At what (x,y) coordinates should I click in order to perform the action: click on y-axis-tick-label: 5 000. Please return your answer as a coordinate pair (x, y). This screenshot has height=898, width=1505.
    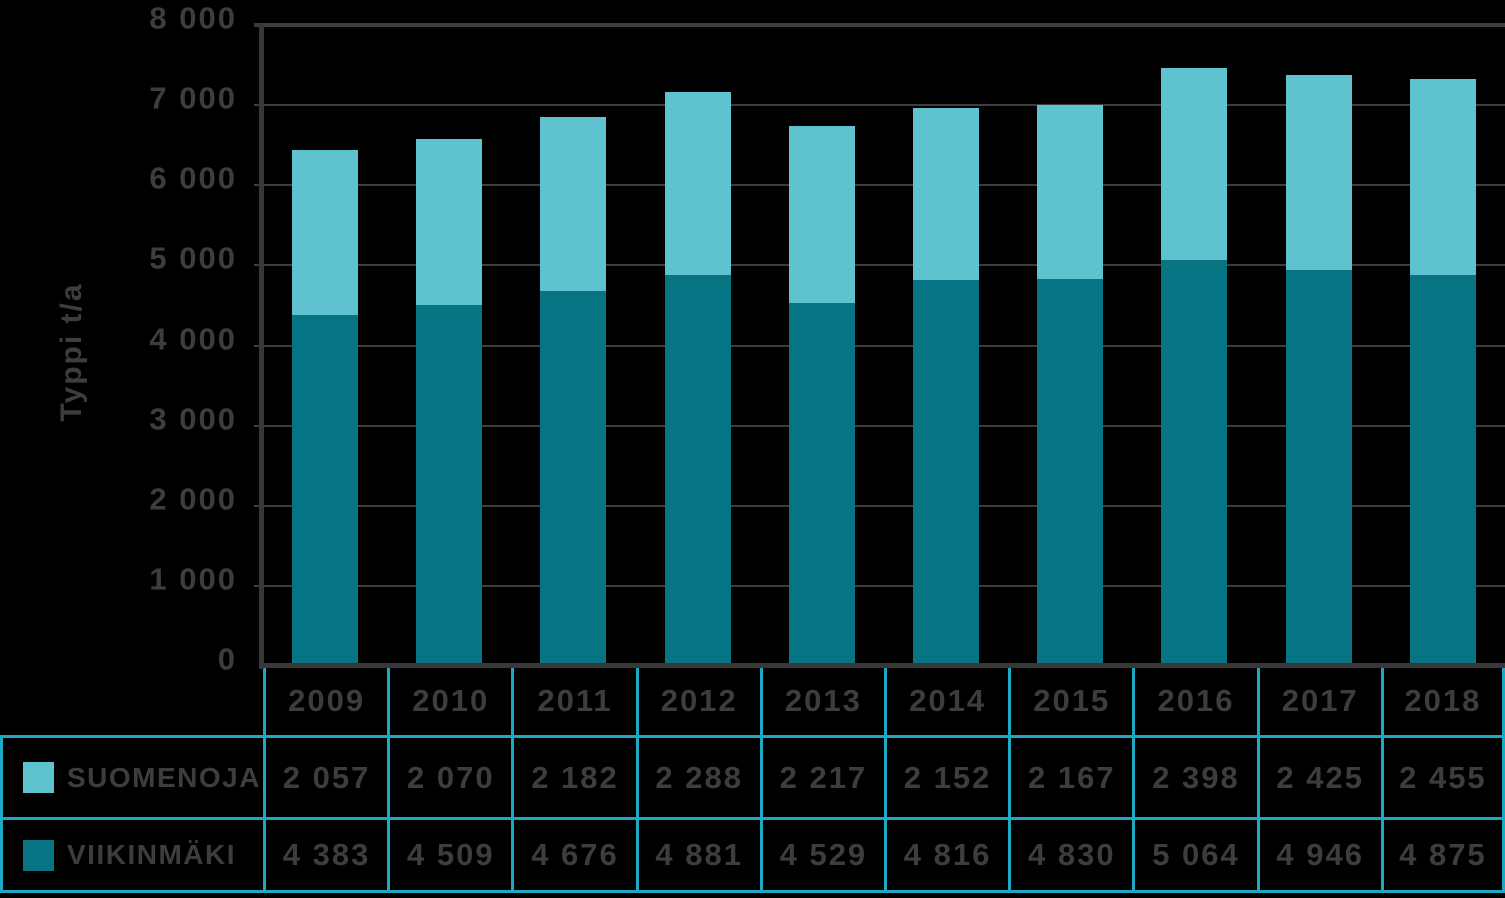
    Looking at the image, I should click on (193, 258).